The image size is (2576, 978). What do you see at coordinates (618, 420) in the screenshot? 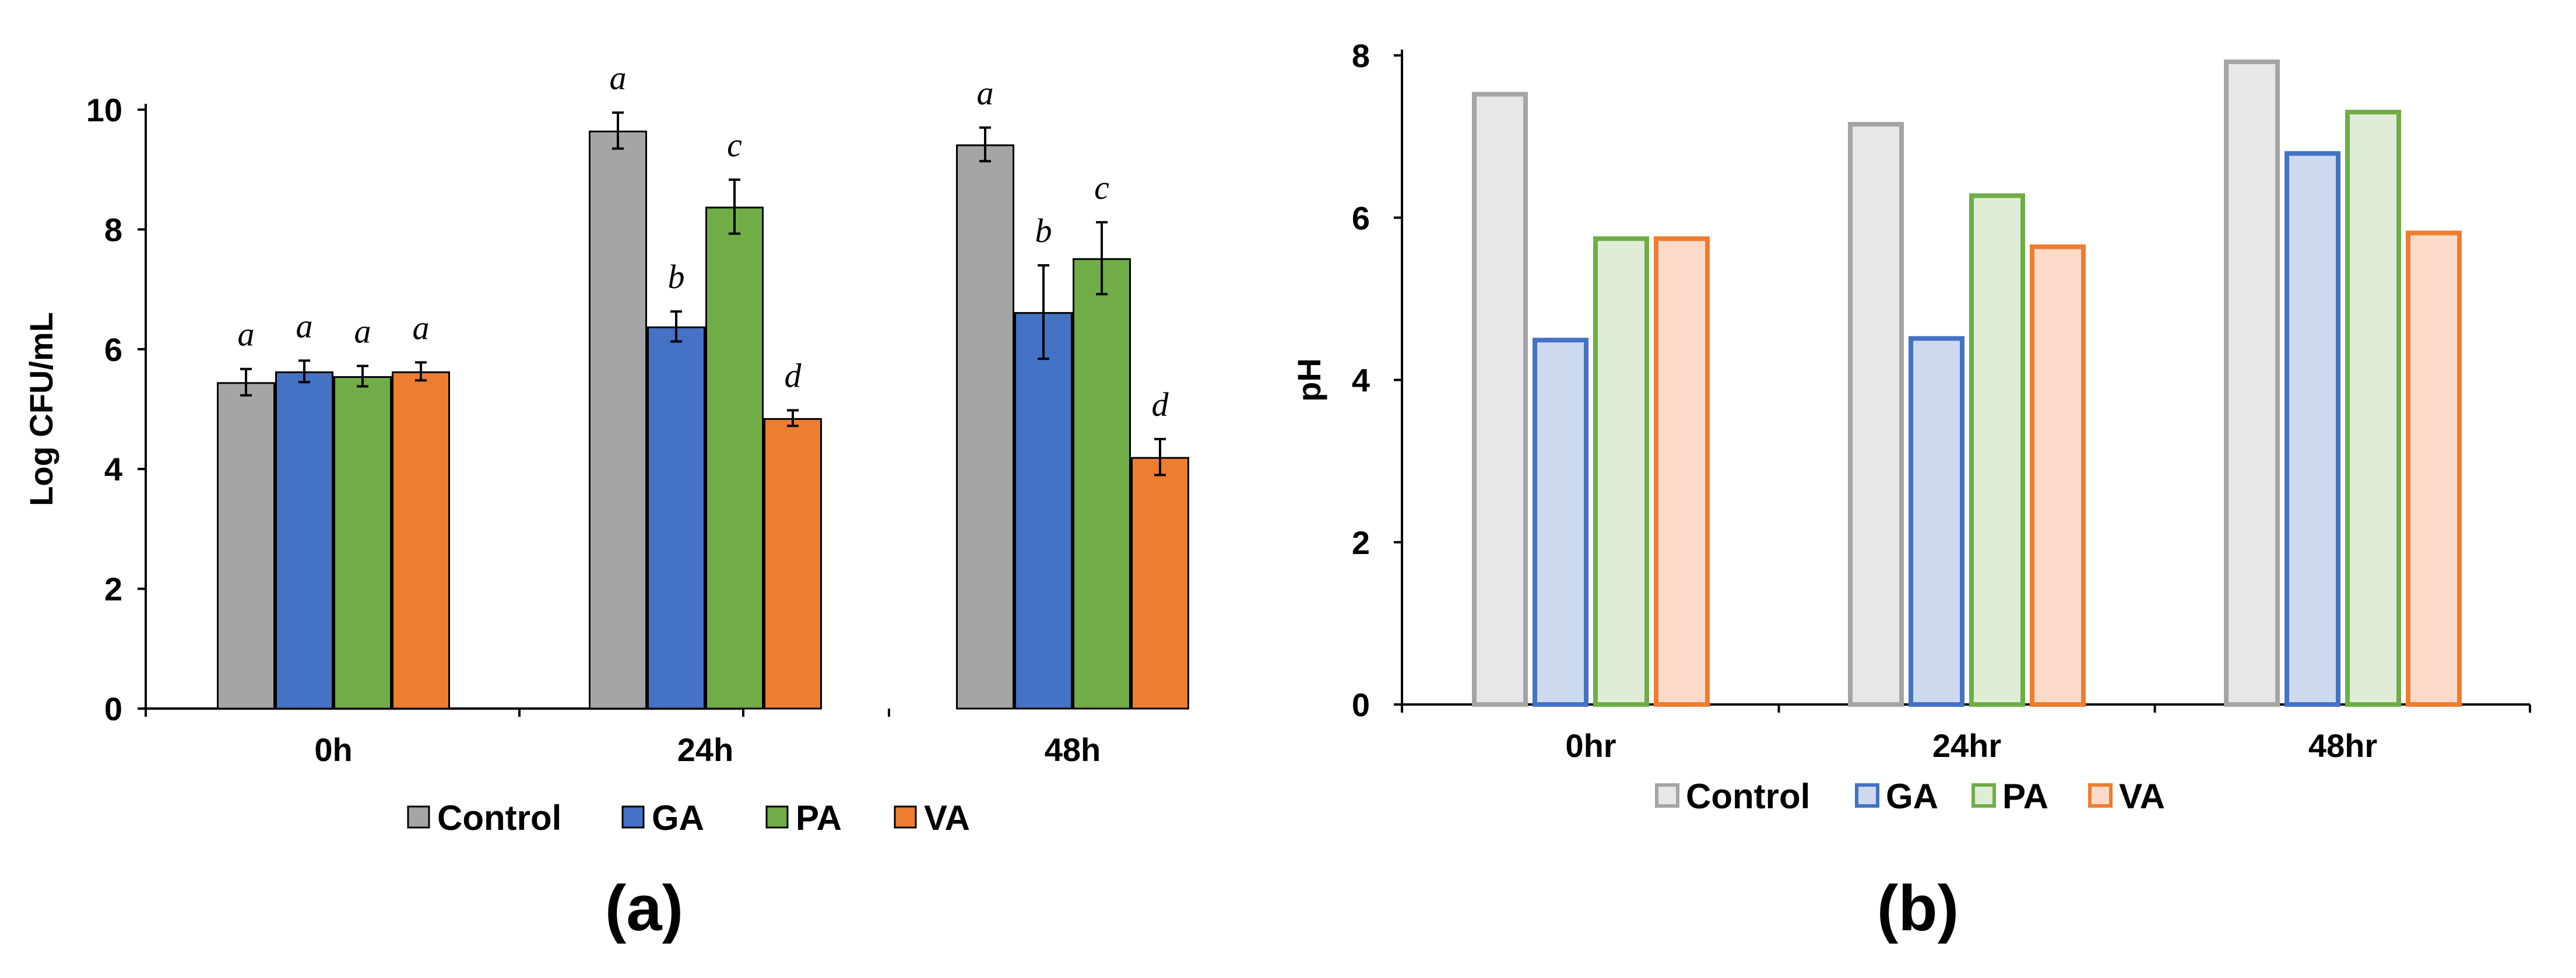
I see `bar-control-24h` at bounding box center [618, 420].